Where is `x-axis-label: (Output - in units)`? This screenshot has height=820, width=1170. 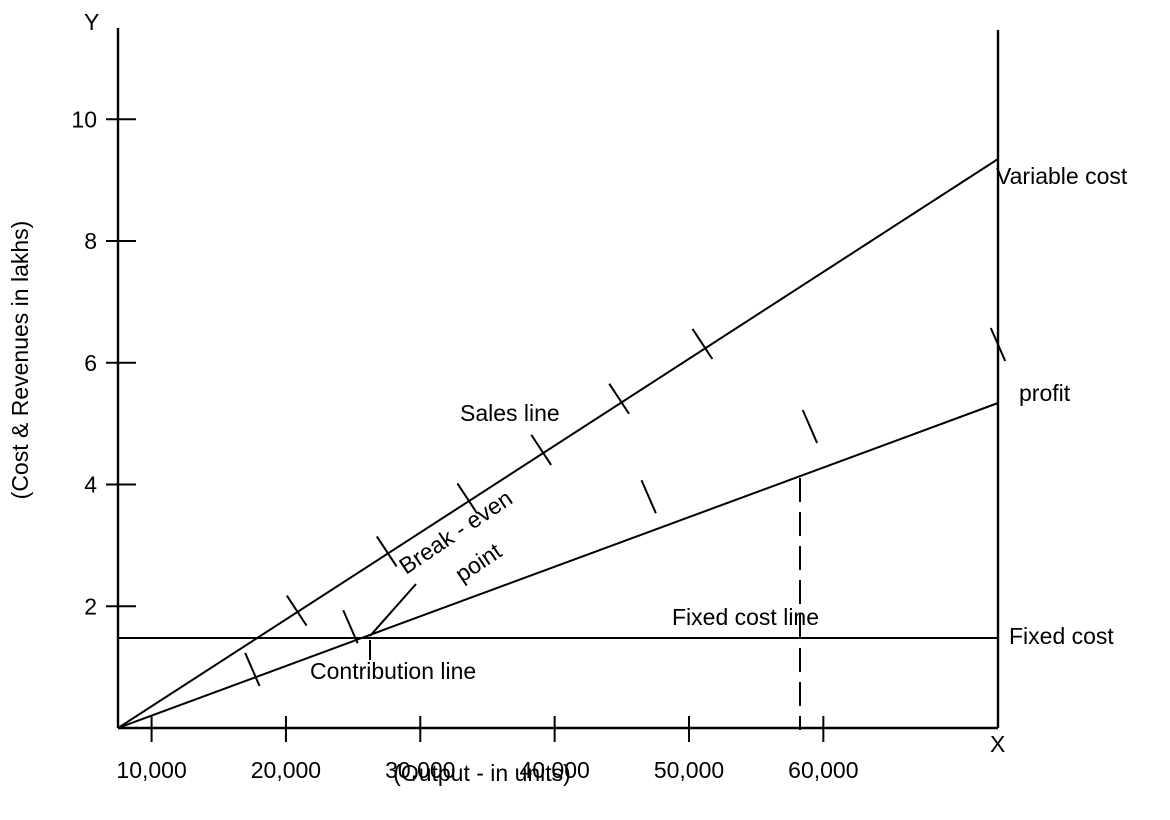 x-axis-label: (Output - in units) is located at coordinates (482, 773).